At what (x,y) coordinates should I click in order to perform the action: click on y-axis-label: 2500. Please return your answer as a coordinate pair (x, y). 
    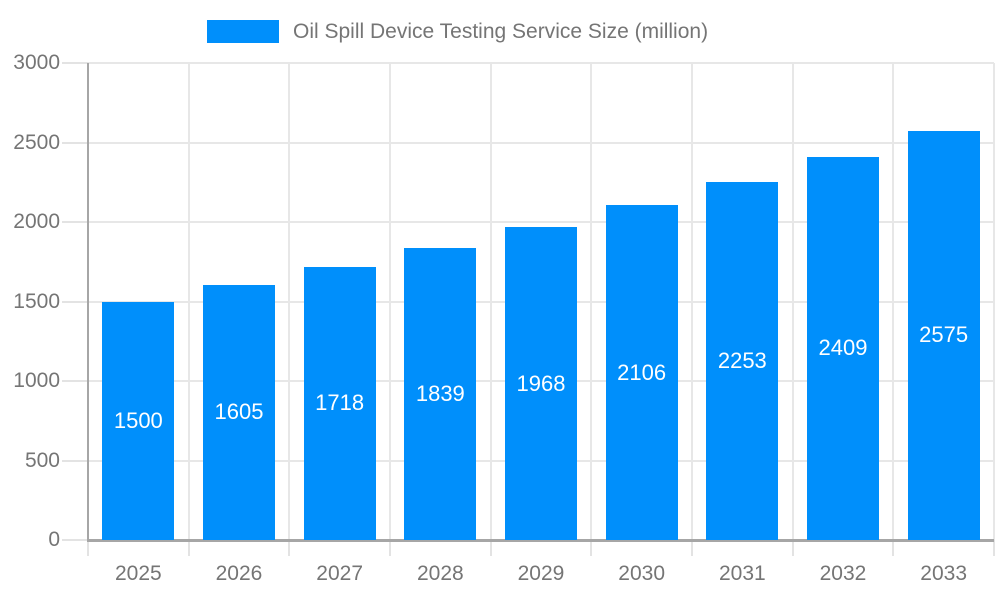
    Looking at the image, I should click on (36, 142).